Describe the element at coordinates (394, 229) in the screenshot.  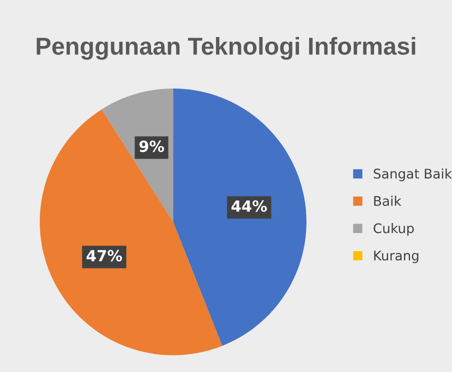
I see `legend-label: Cukup` at that location.